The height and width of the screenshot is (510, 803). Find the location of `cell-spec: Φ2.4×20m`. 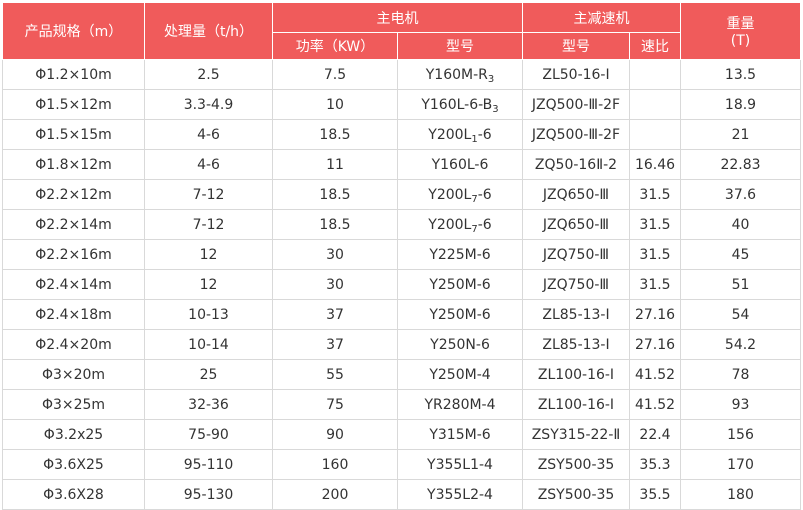

cell-spec: Φ2.4×20m is located at coordinates (73, 344).